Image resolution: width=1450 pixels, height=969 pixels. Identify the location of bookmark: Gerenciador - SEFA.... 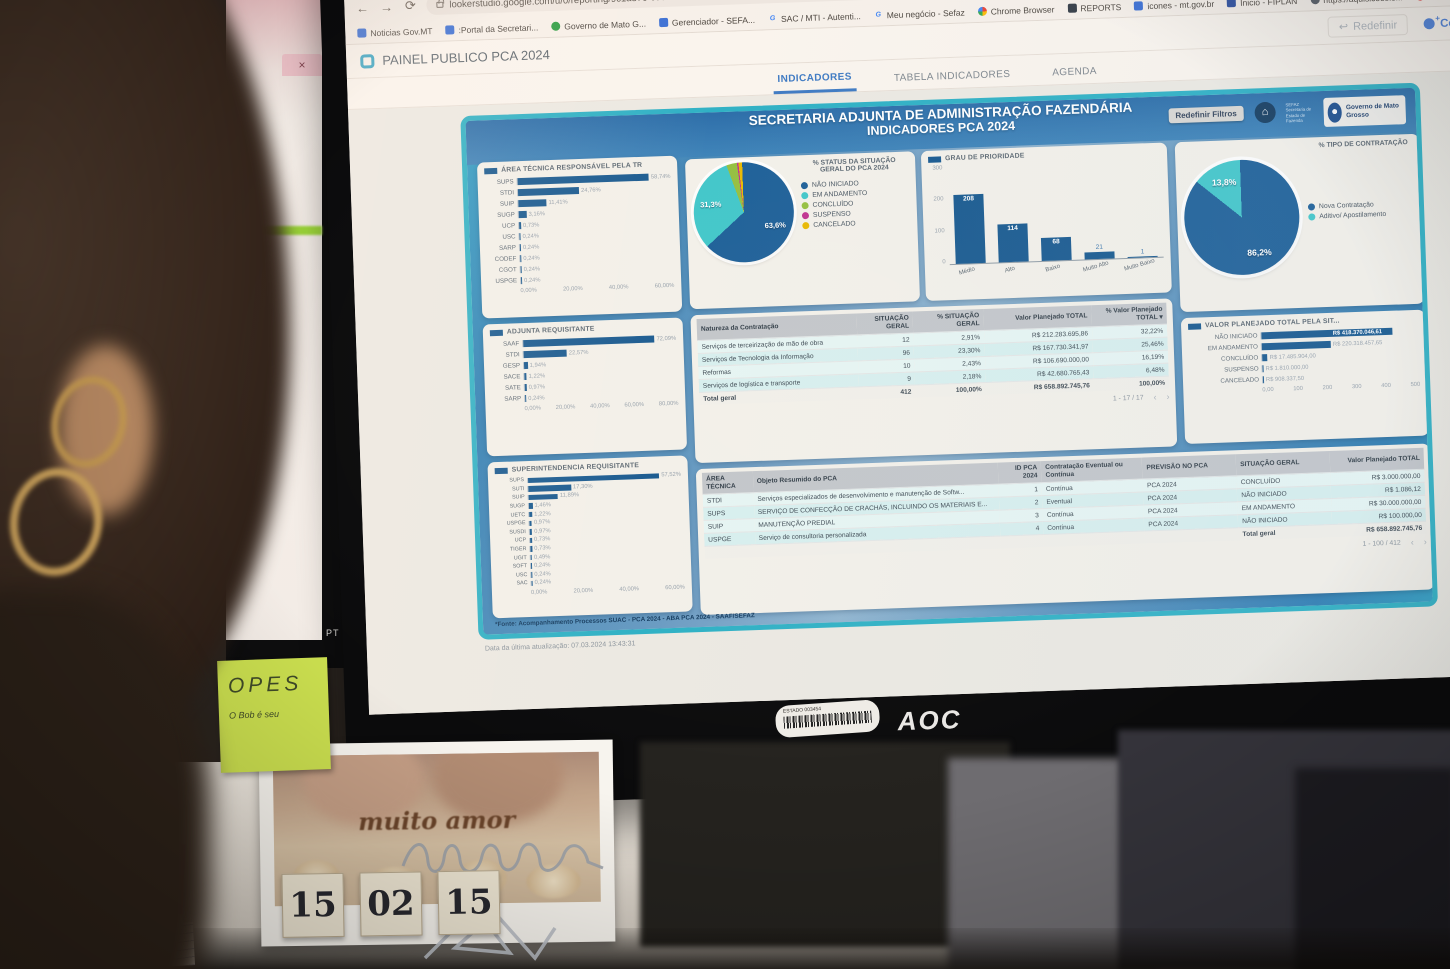
(706, 20).